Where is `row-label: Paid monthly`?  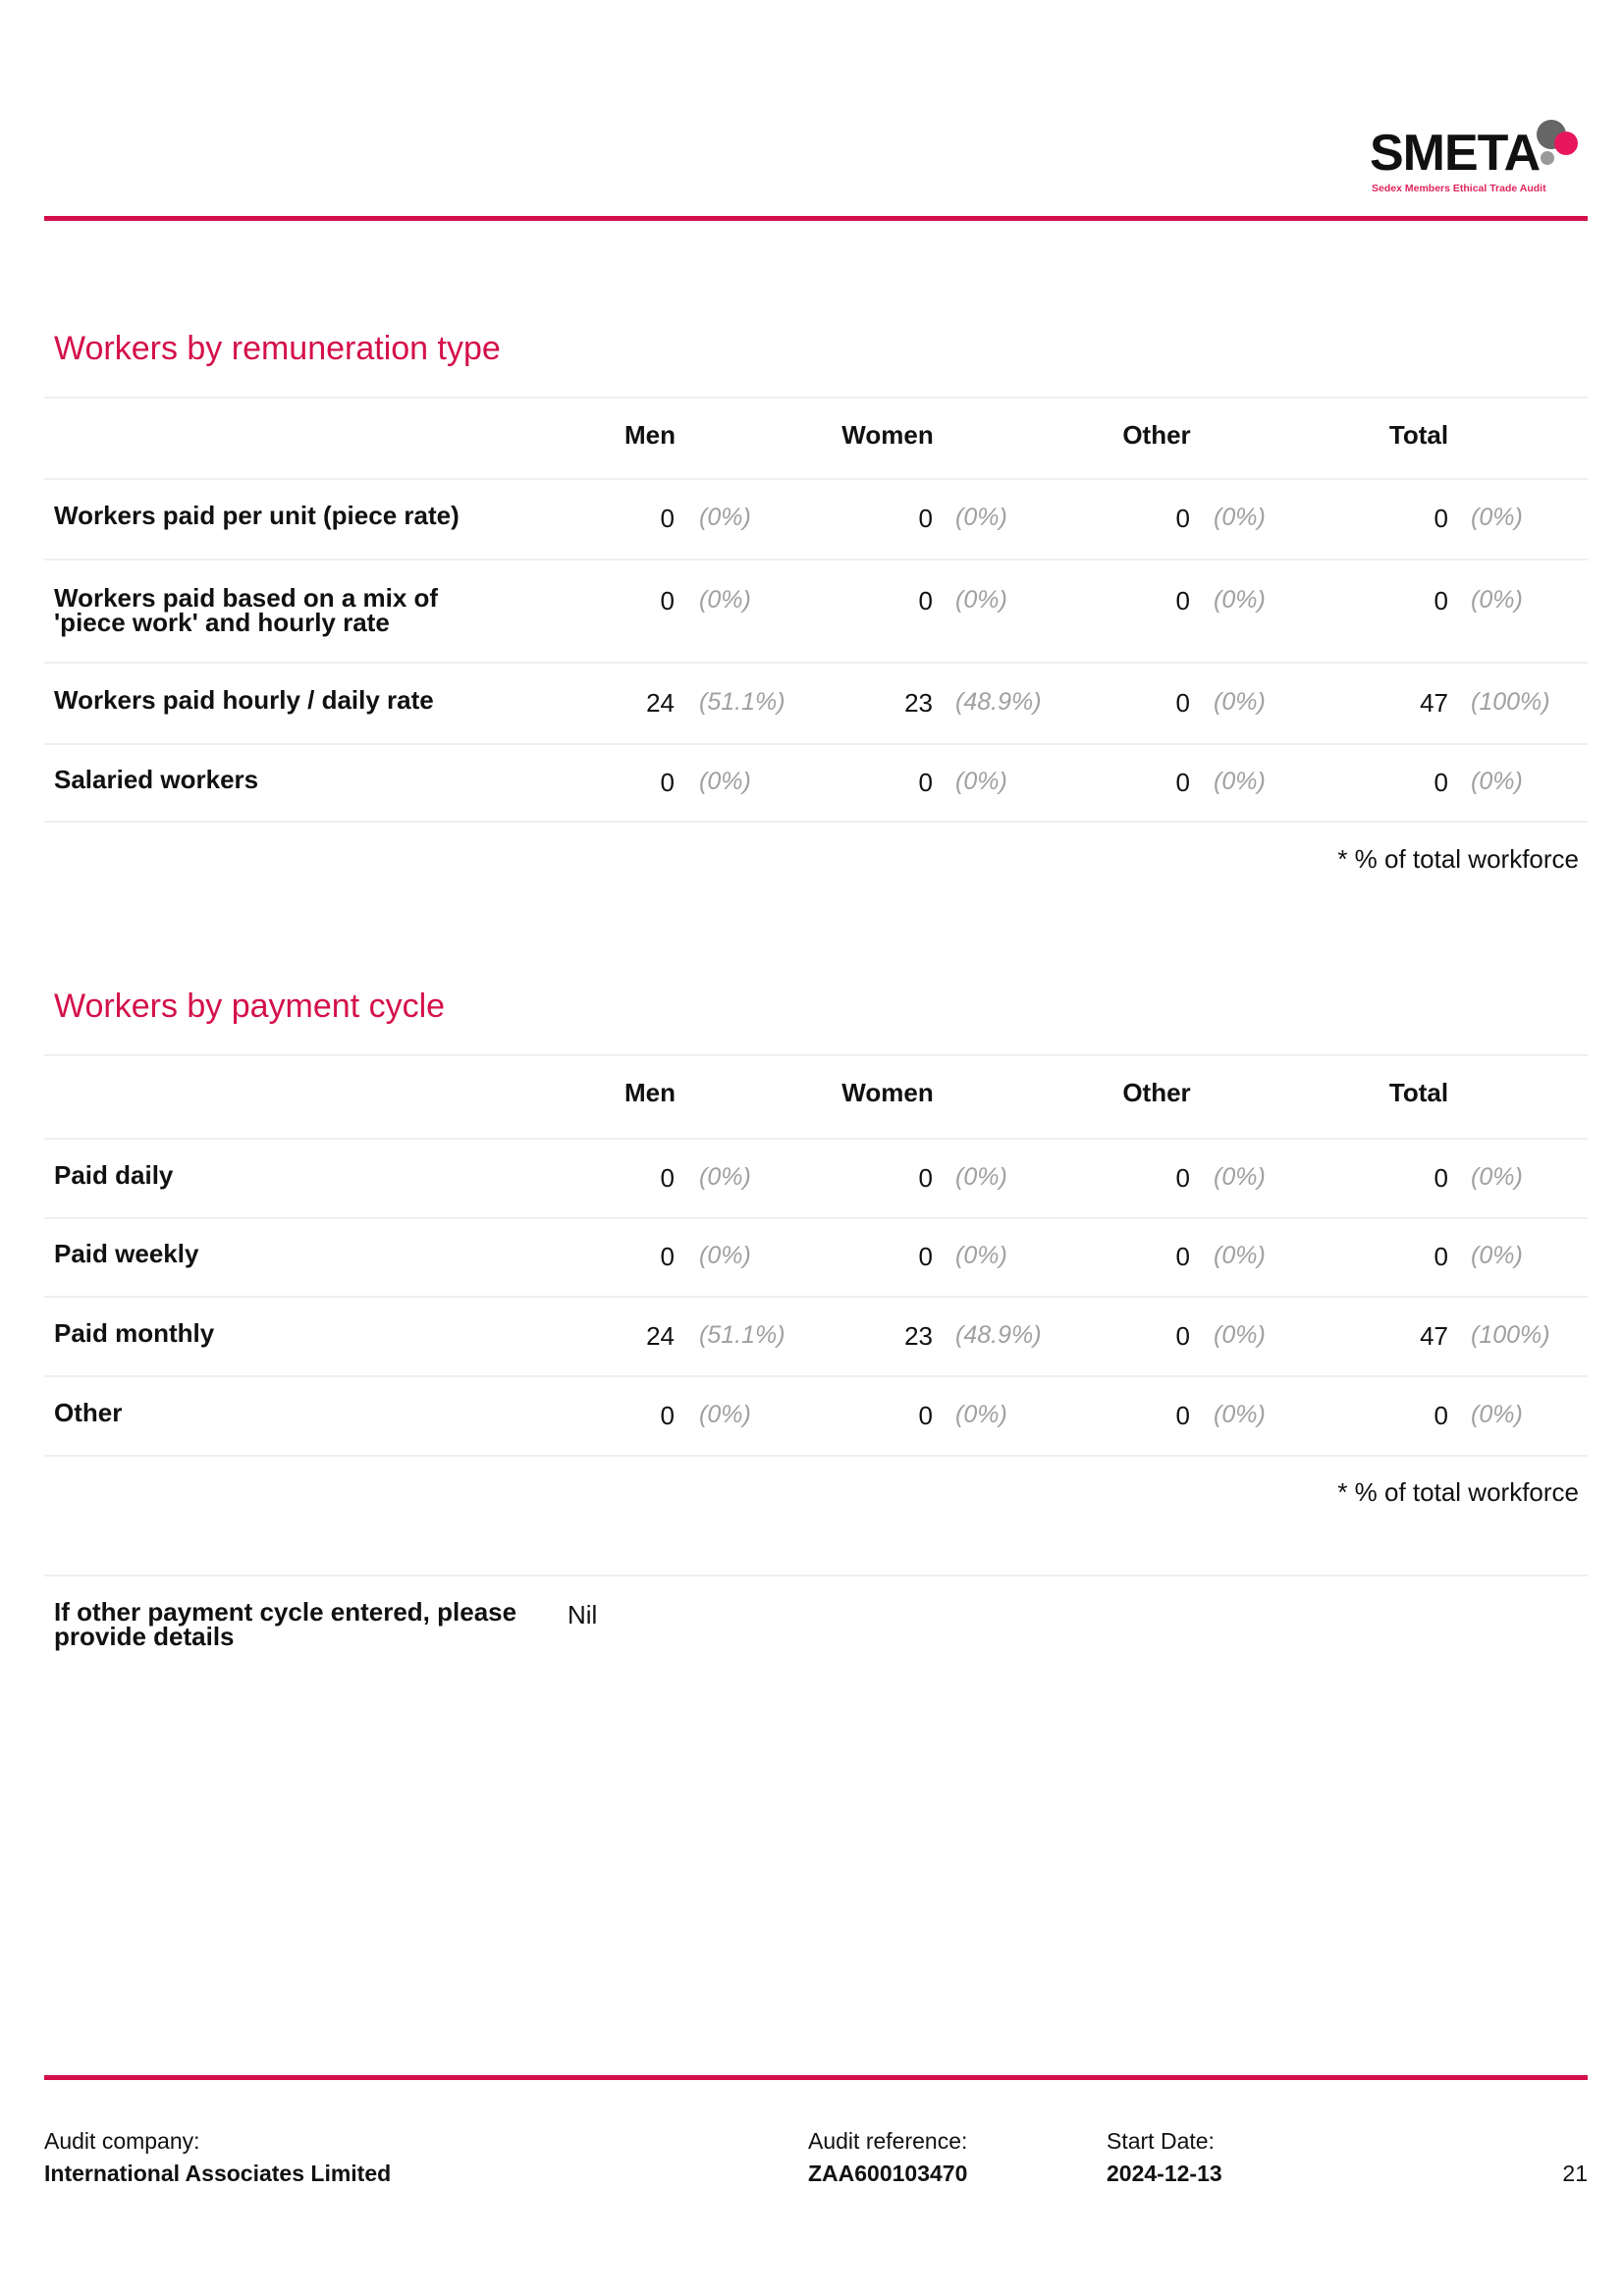
row-label: Paid monthly is located at coordinates (134, 1333).